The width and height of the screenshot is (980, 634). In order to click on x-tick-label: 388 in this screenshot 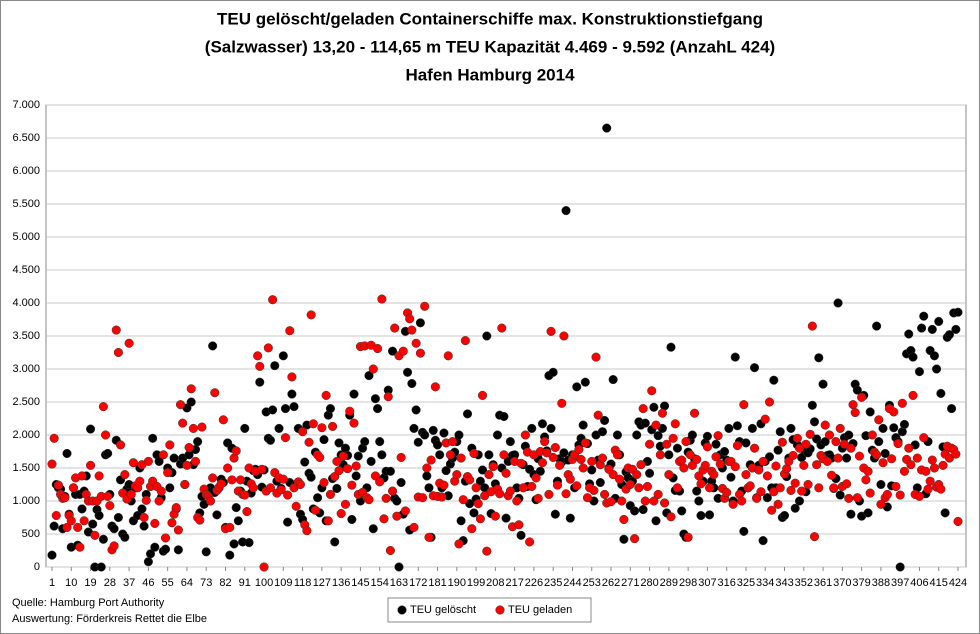, I will do `click(881, 583)`.